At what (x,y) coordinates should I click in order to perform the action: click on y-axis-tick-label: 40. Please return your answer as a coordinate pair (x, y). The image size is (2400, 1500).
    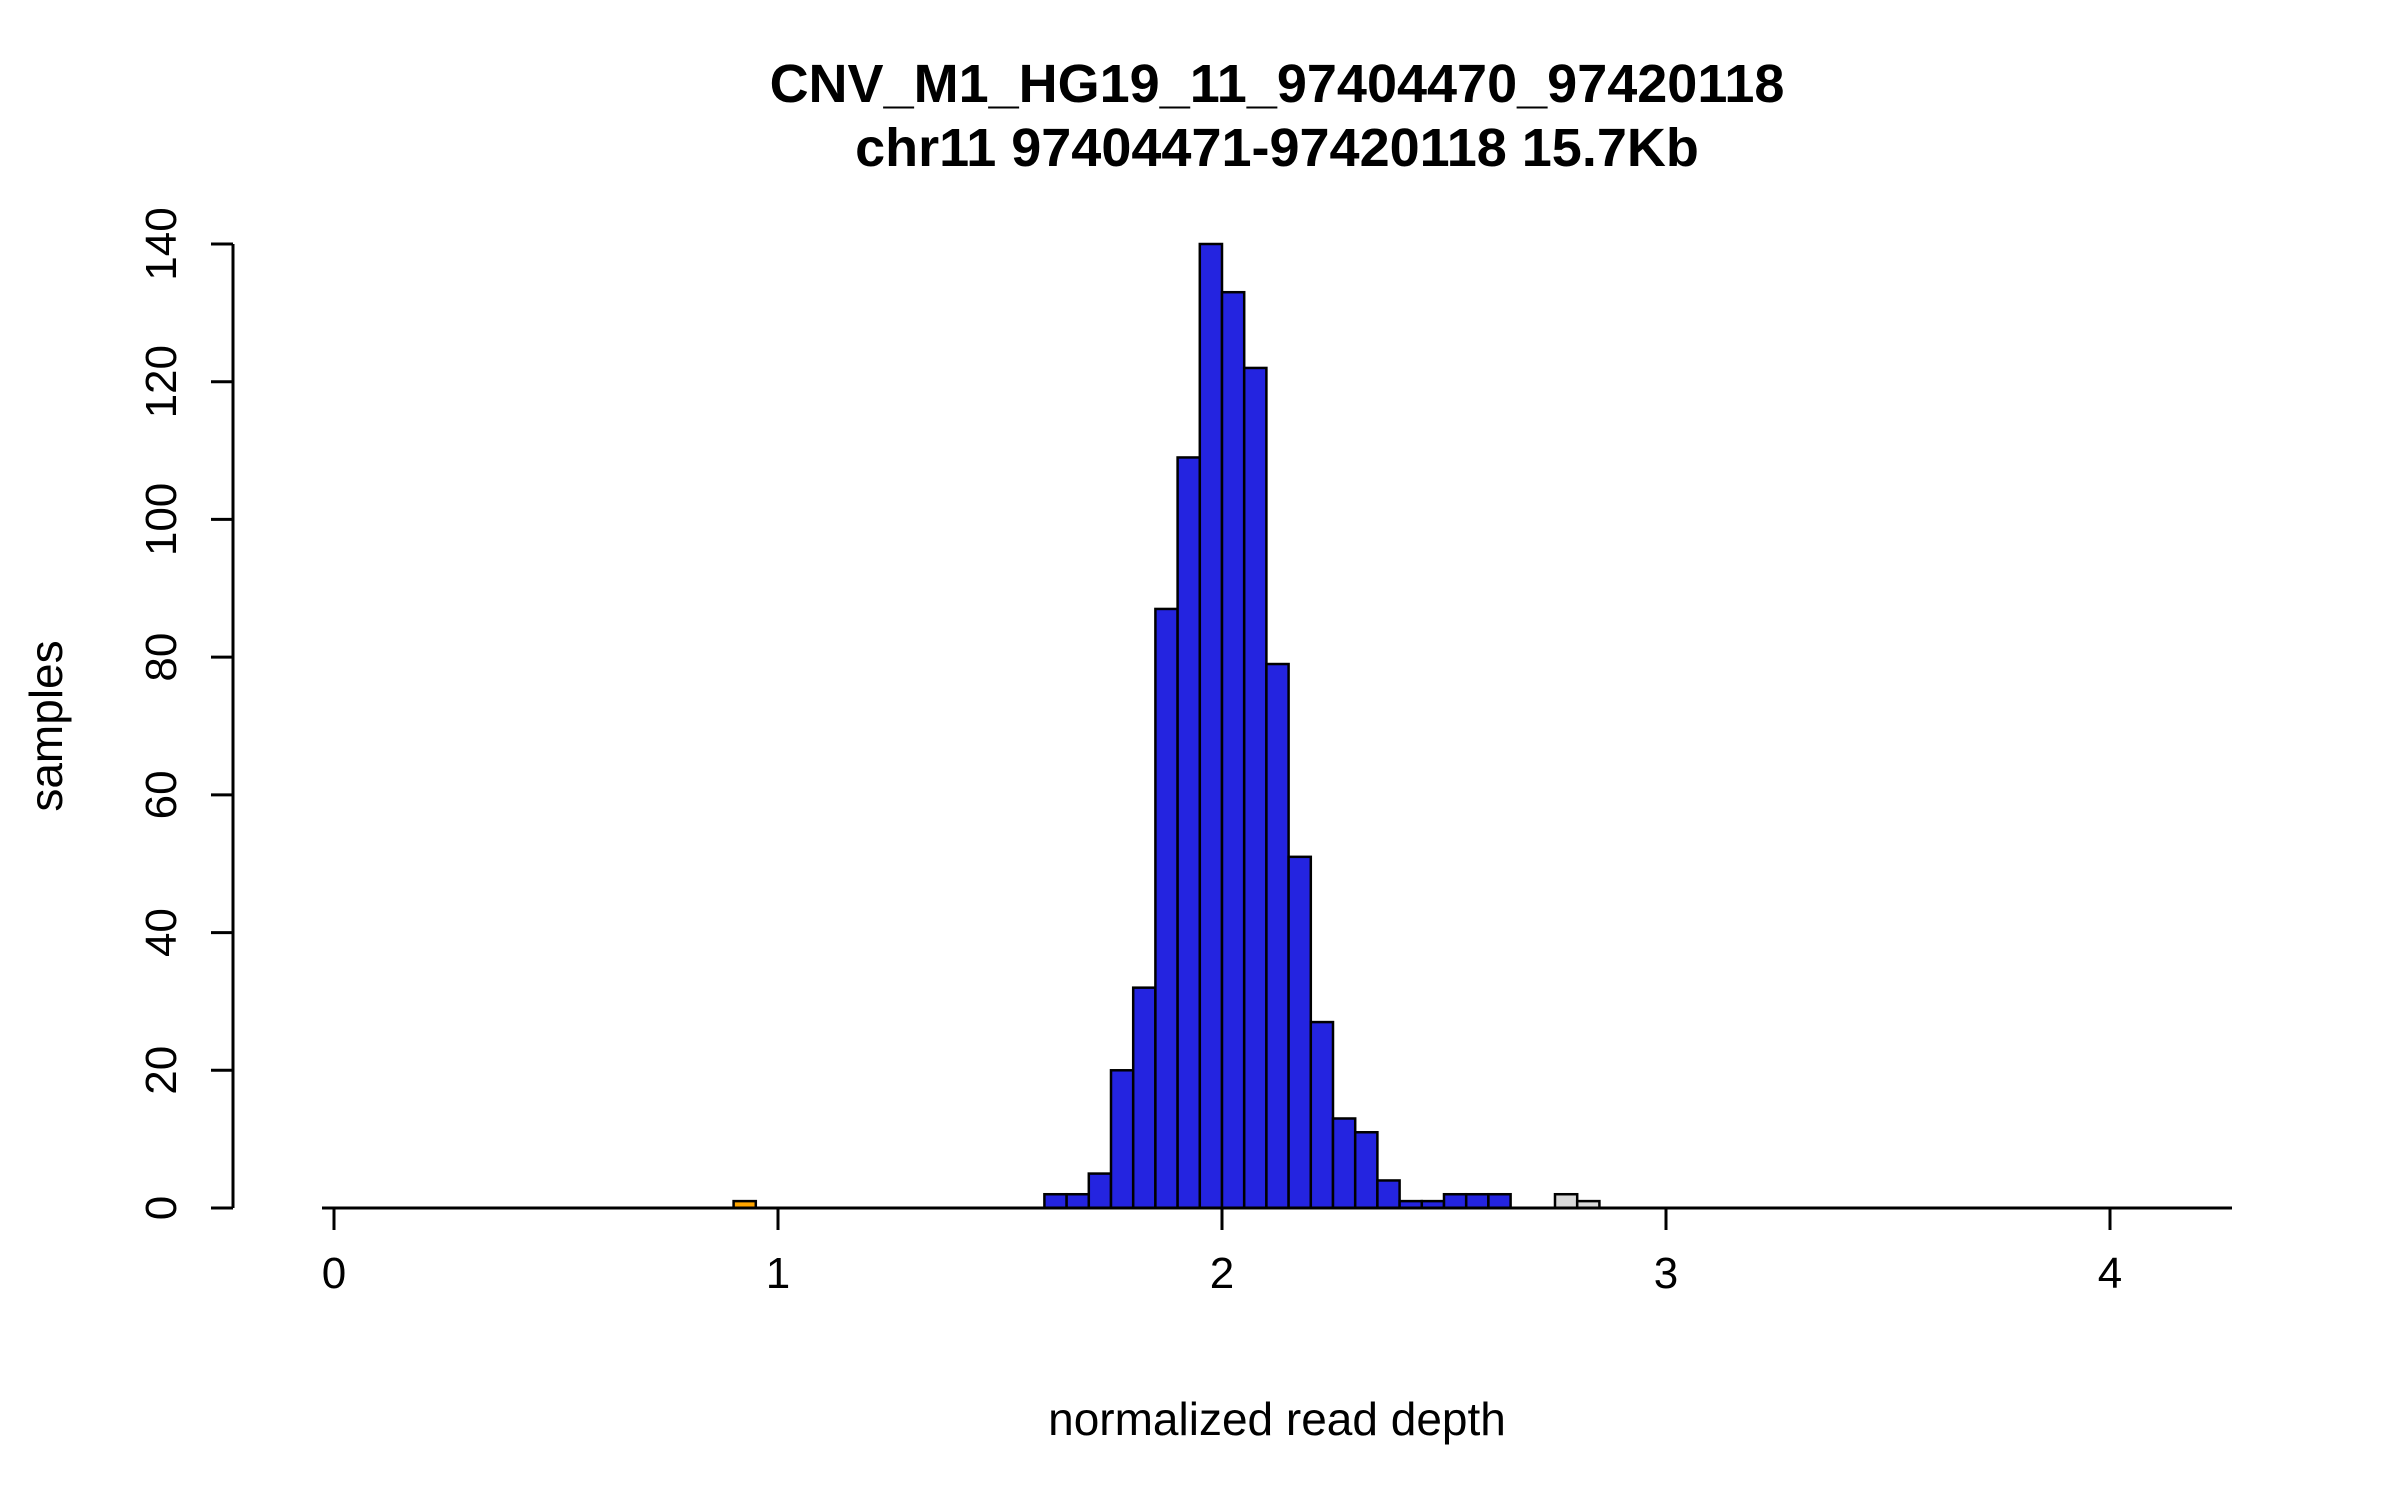
    Looking at the image, I should click on (161, 932).